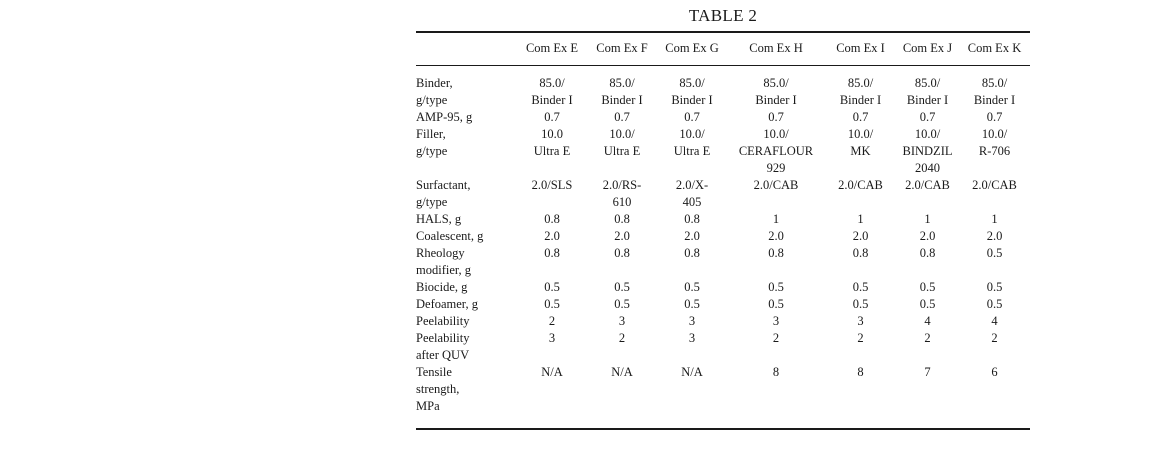 This screenshot has height=460, width=1172. I want to click on row-label: Filler, g/type, so click(432, 142).